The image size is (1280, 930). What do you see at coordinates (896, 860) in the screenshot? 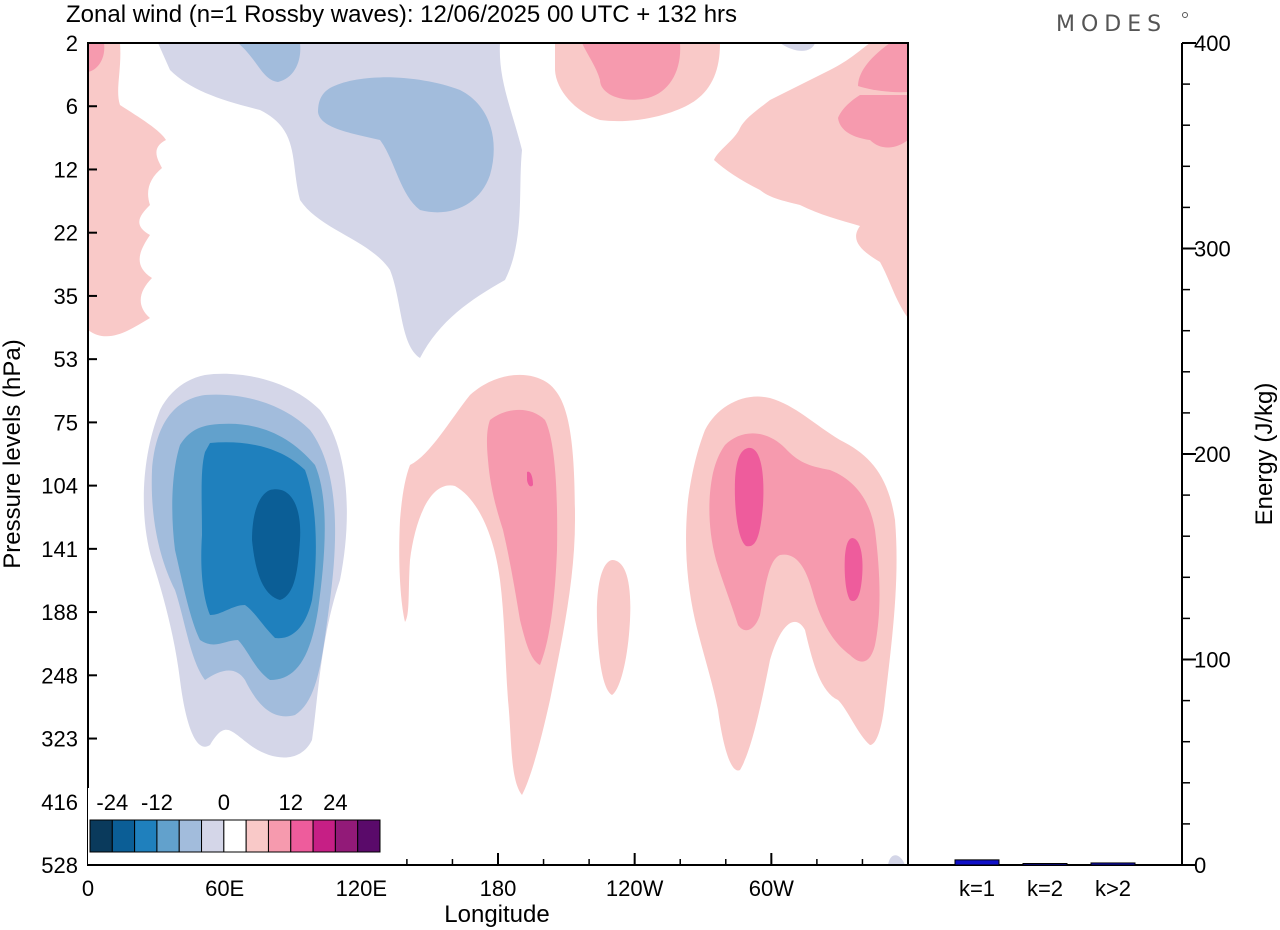
I see `contour-neg3-bottom` at bounding box center [896, 860].